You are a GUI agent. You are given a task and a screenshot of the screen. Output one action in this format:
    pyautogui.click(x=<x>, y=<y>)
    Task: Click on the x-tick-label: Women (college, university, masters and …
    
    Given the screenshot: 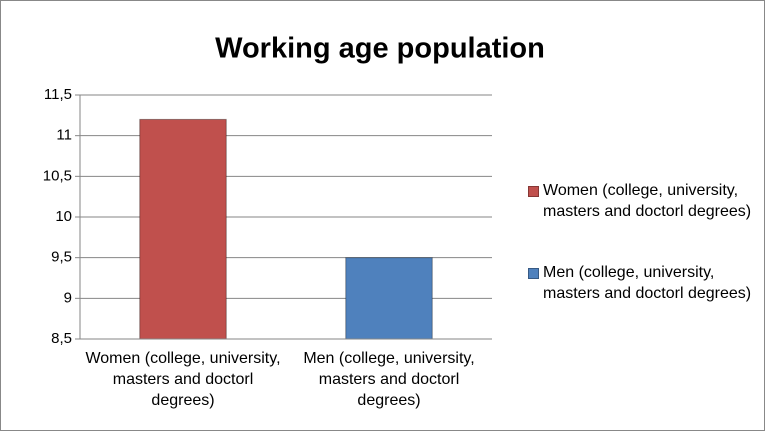 What is the action you would take?
    pyautogui.click(x=183, y=379)
    